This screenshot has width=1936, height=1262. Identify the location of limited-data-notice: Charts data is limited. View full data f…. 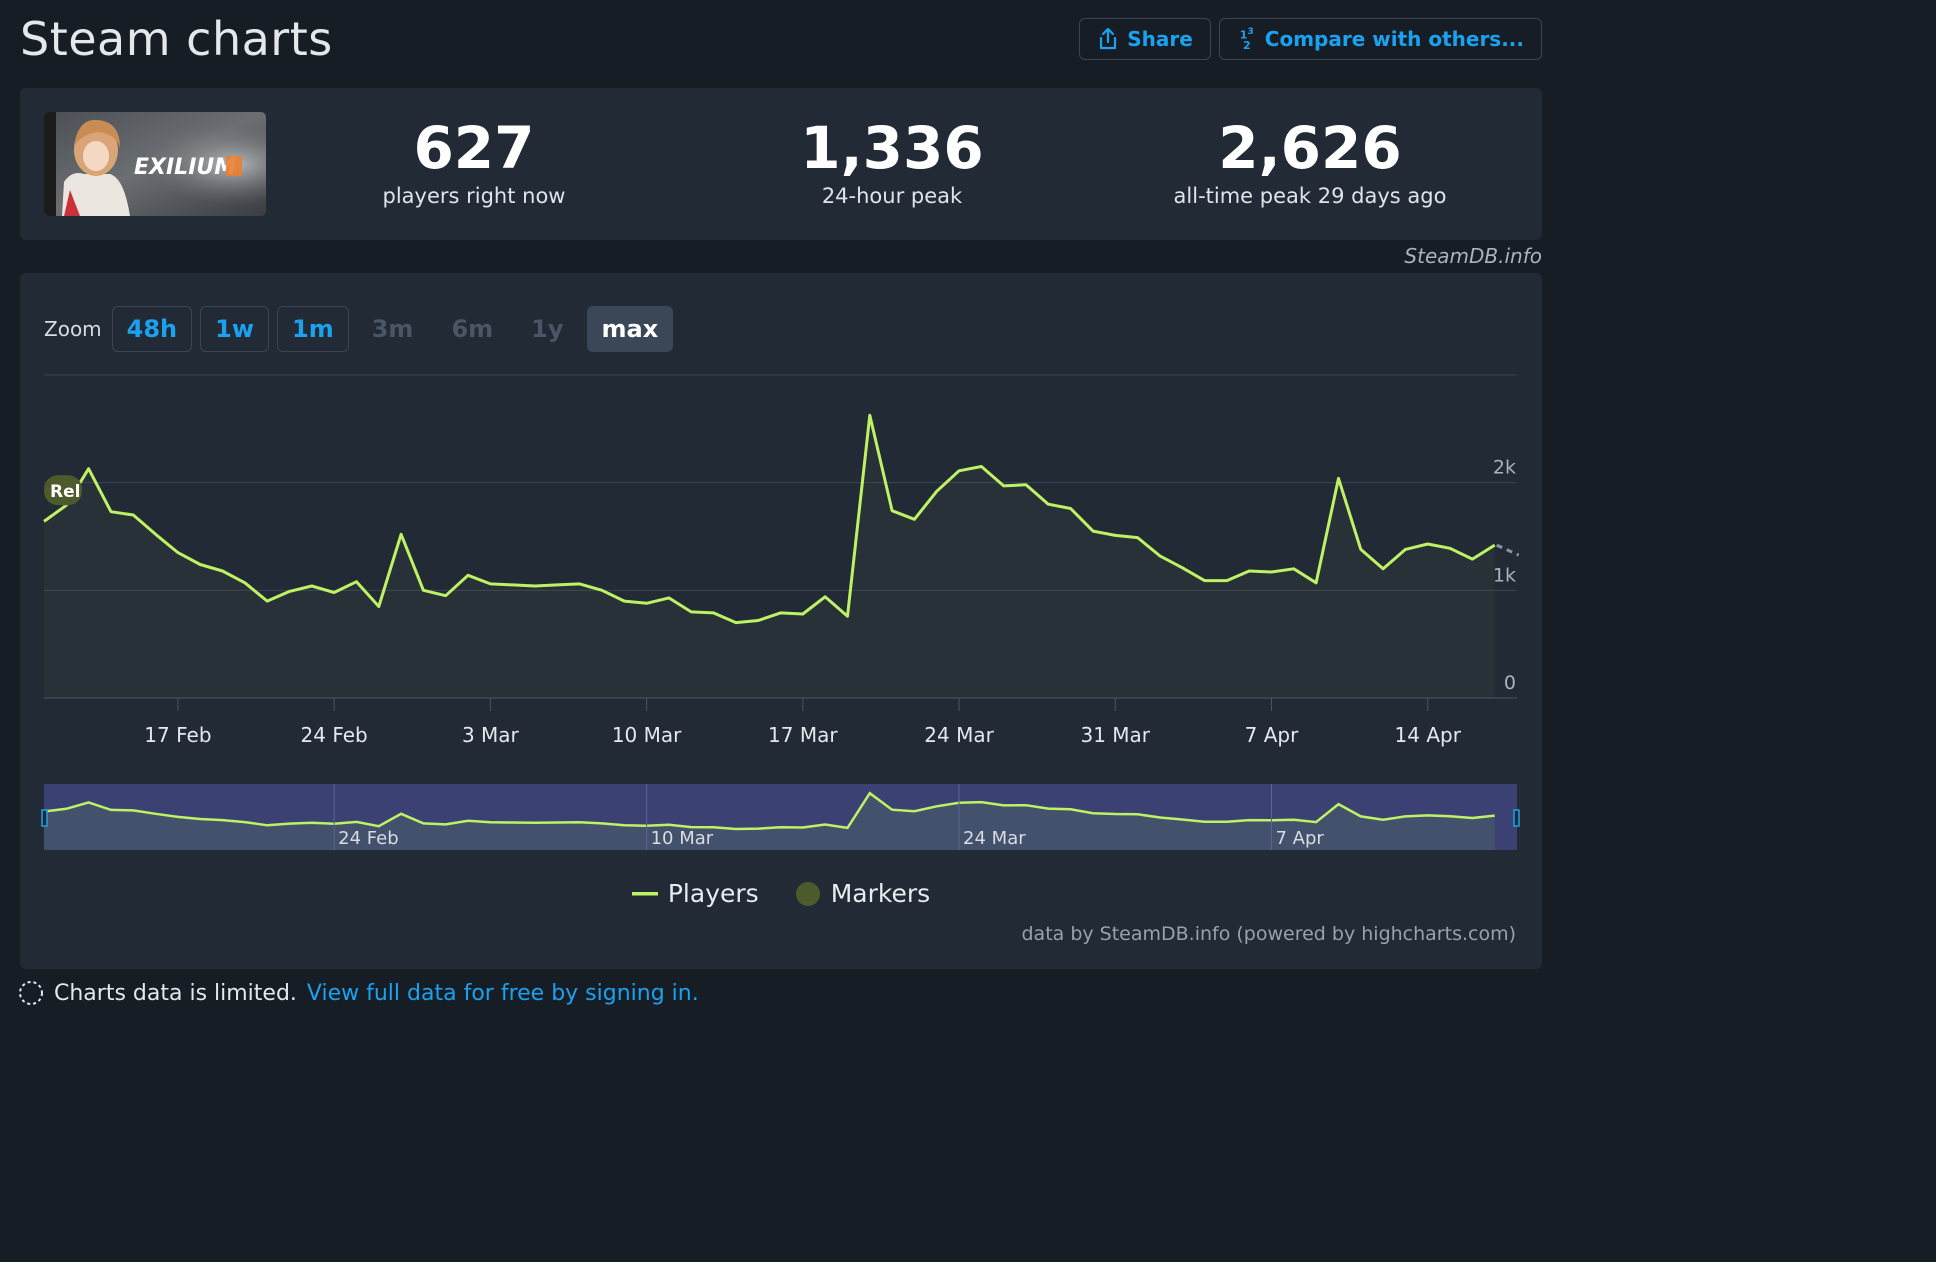
(358, 993).